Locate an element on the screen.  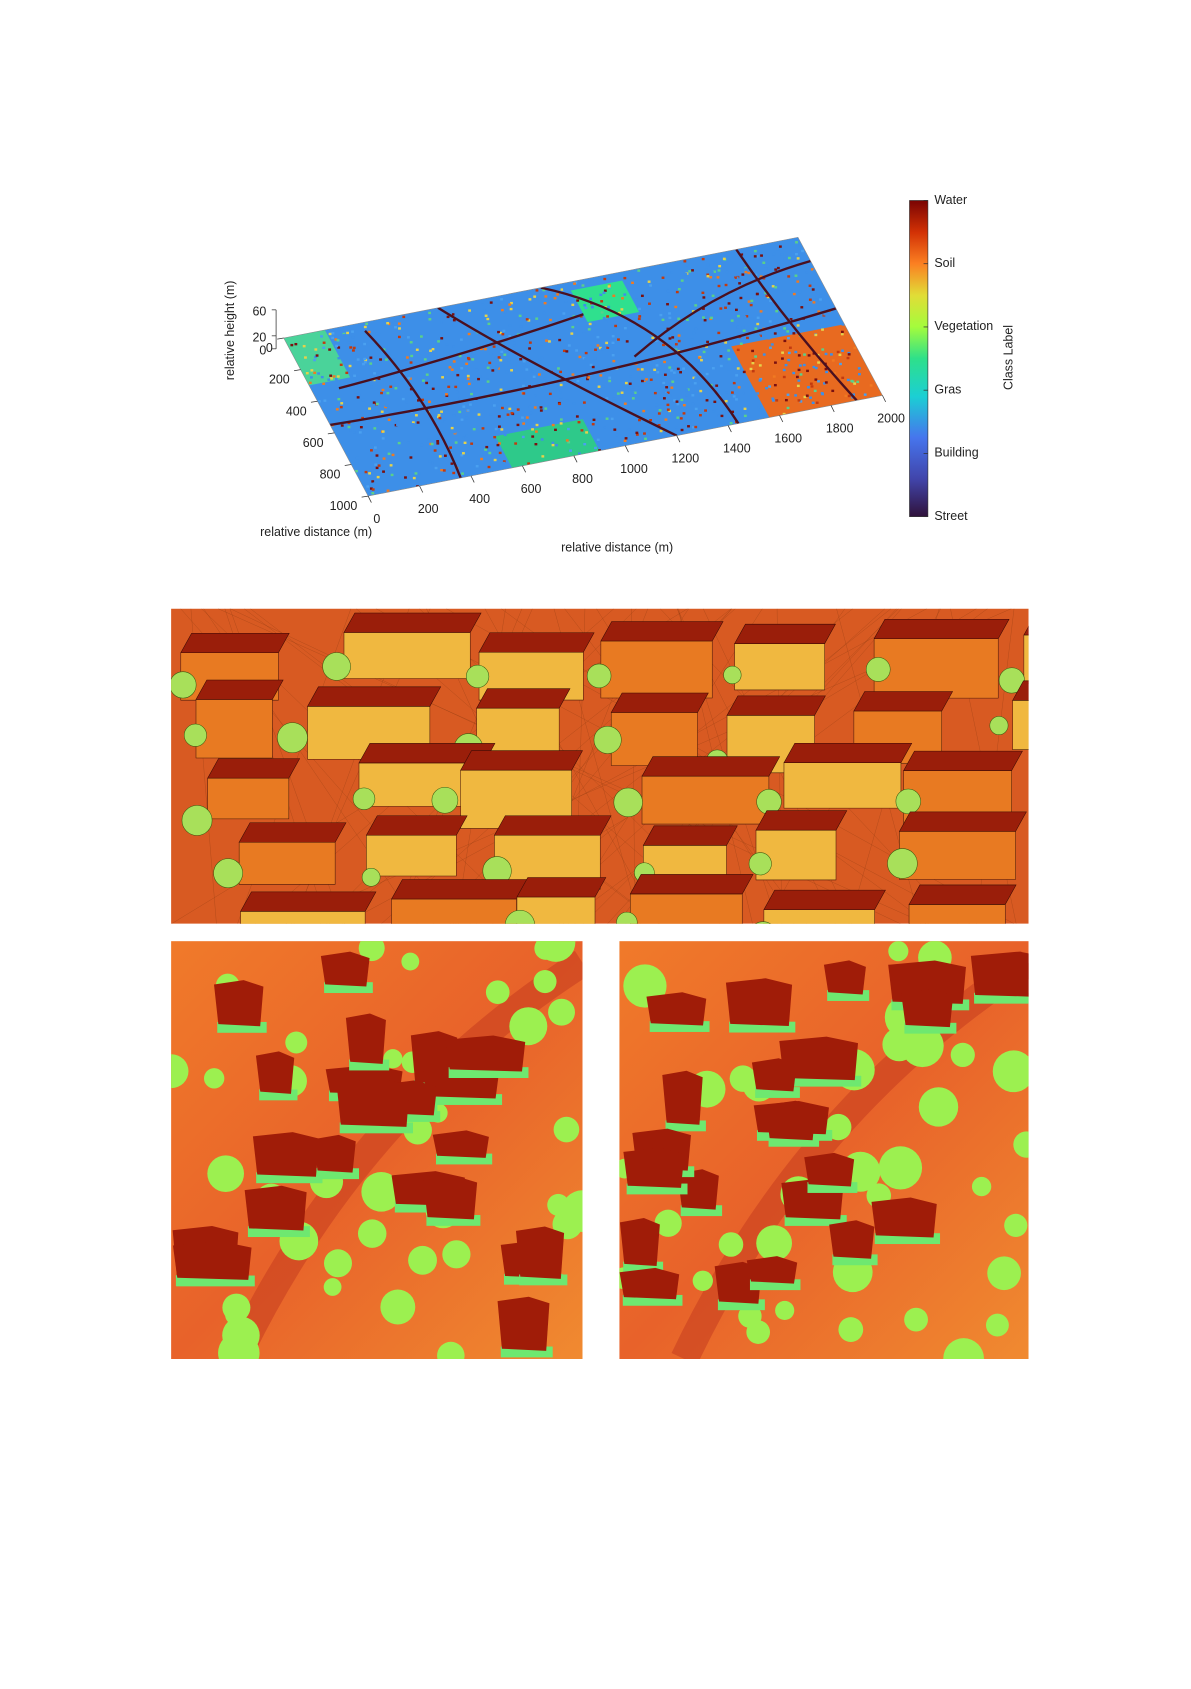
x-tick-label: 1200 is located at coordinates (686, 459).